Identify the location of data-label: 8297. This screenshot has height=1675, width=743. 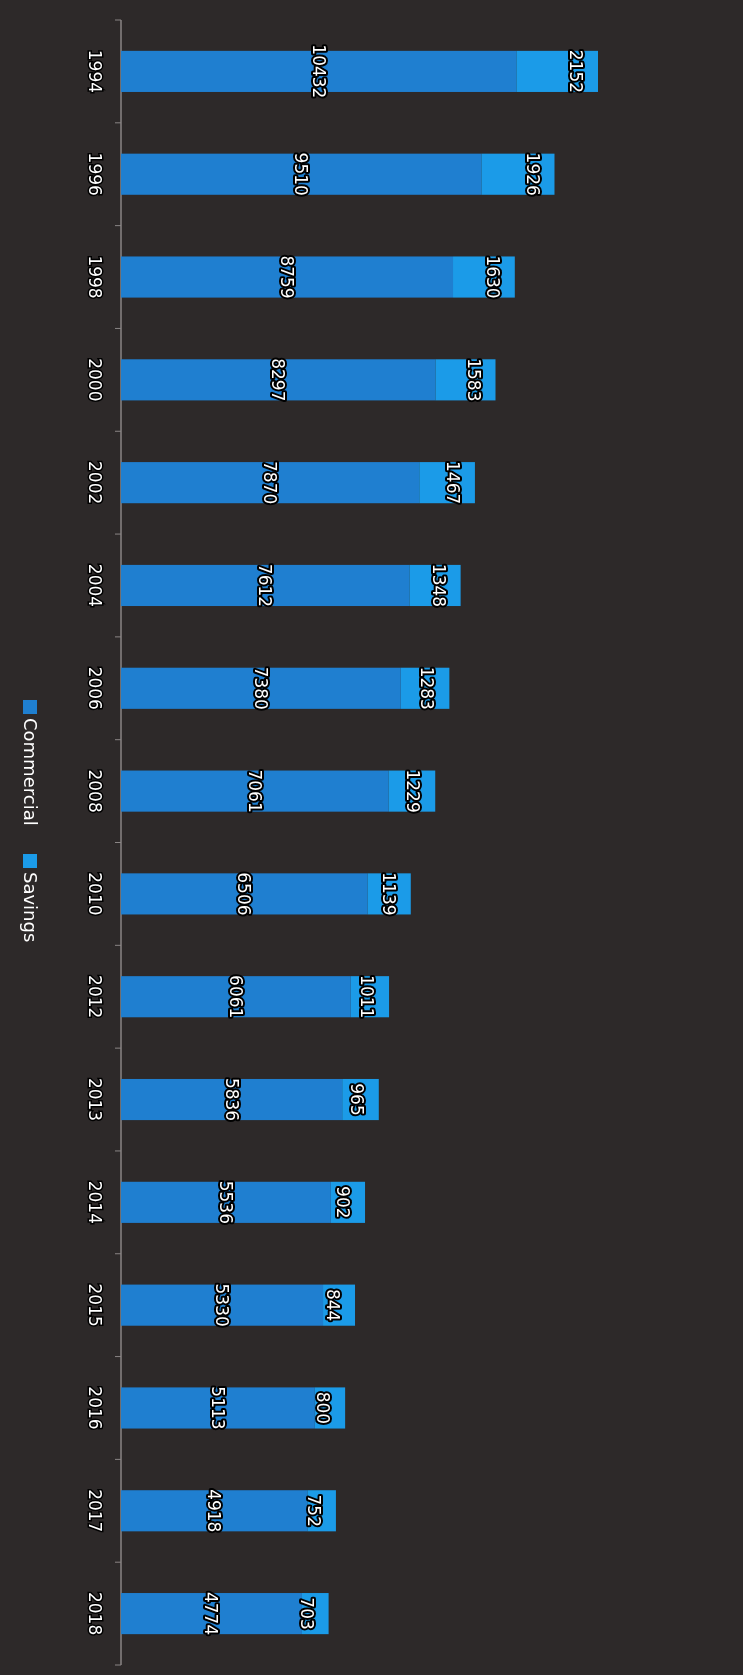
(278, 380).